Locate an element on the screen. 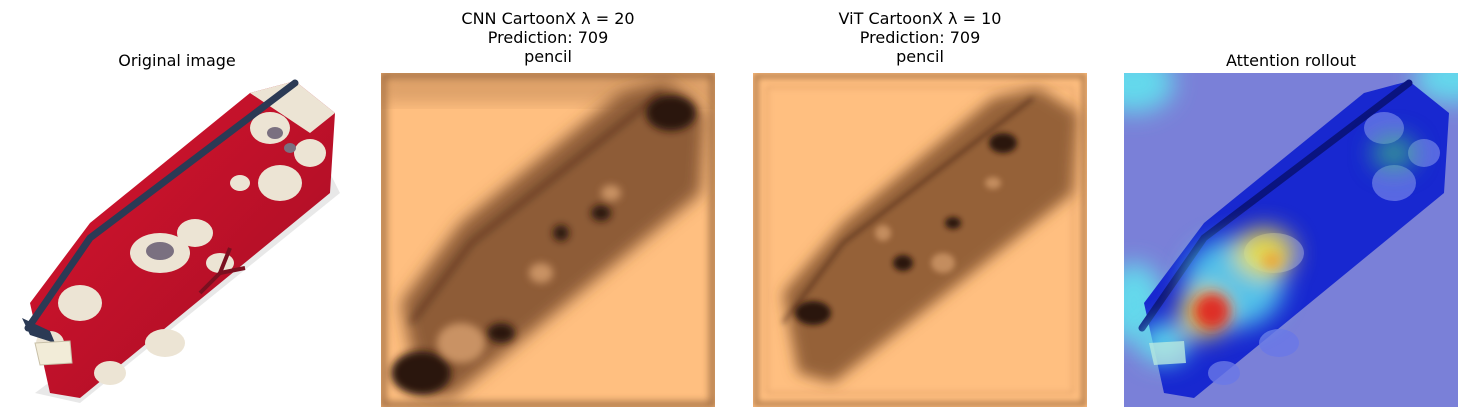  panel-title-original: Original image is located at coordinates (177, 60).